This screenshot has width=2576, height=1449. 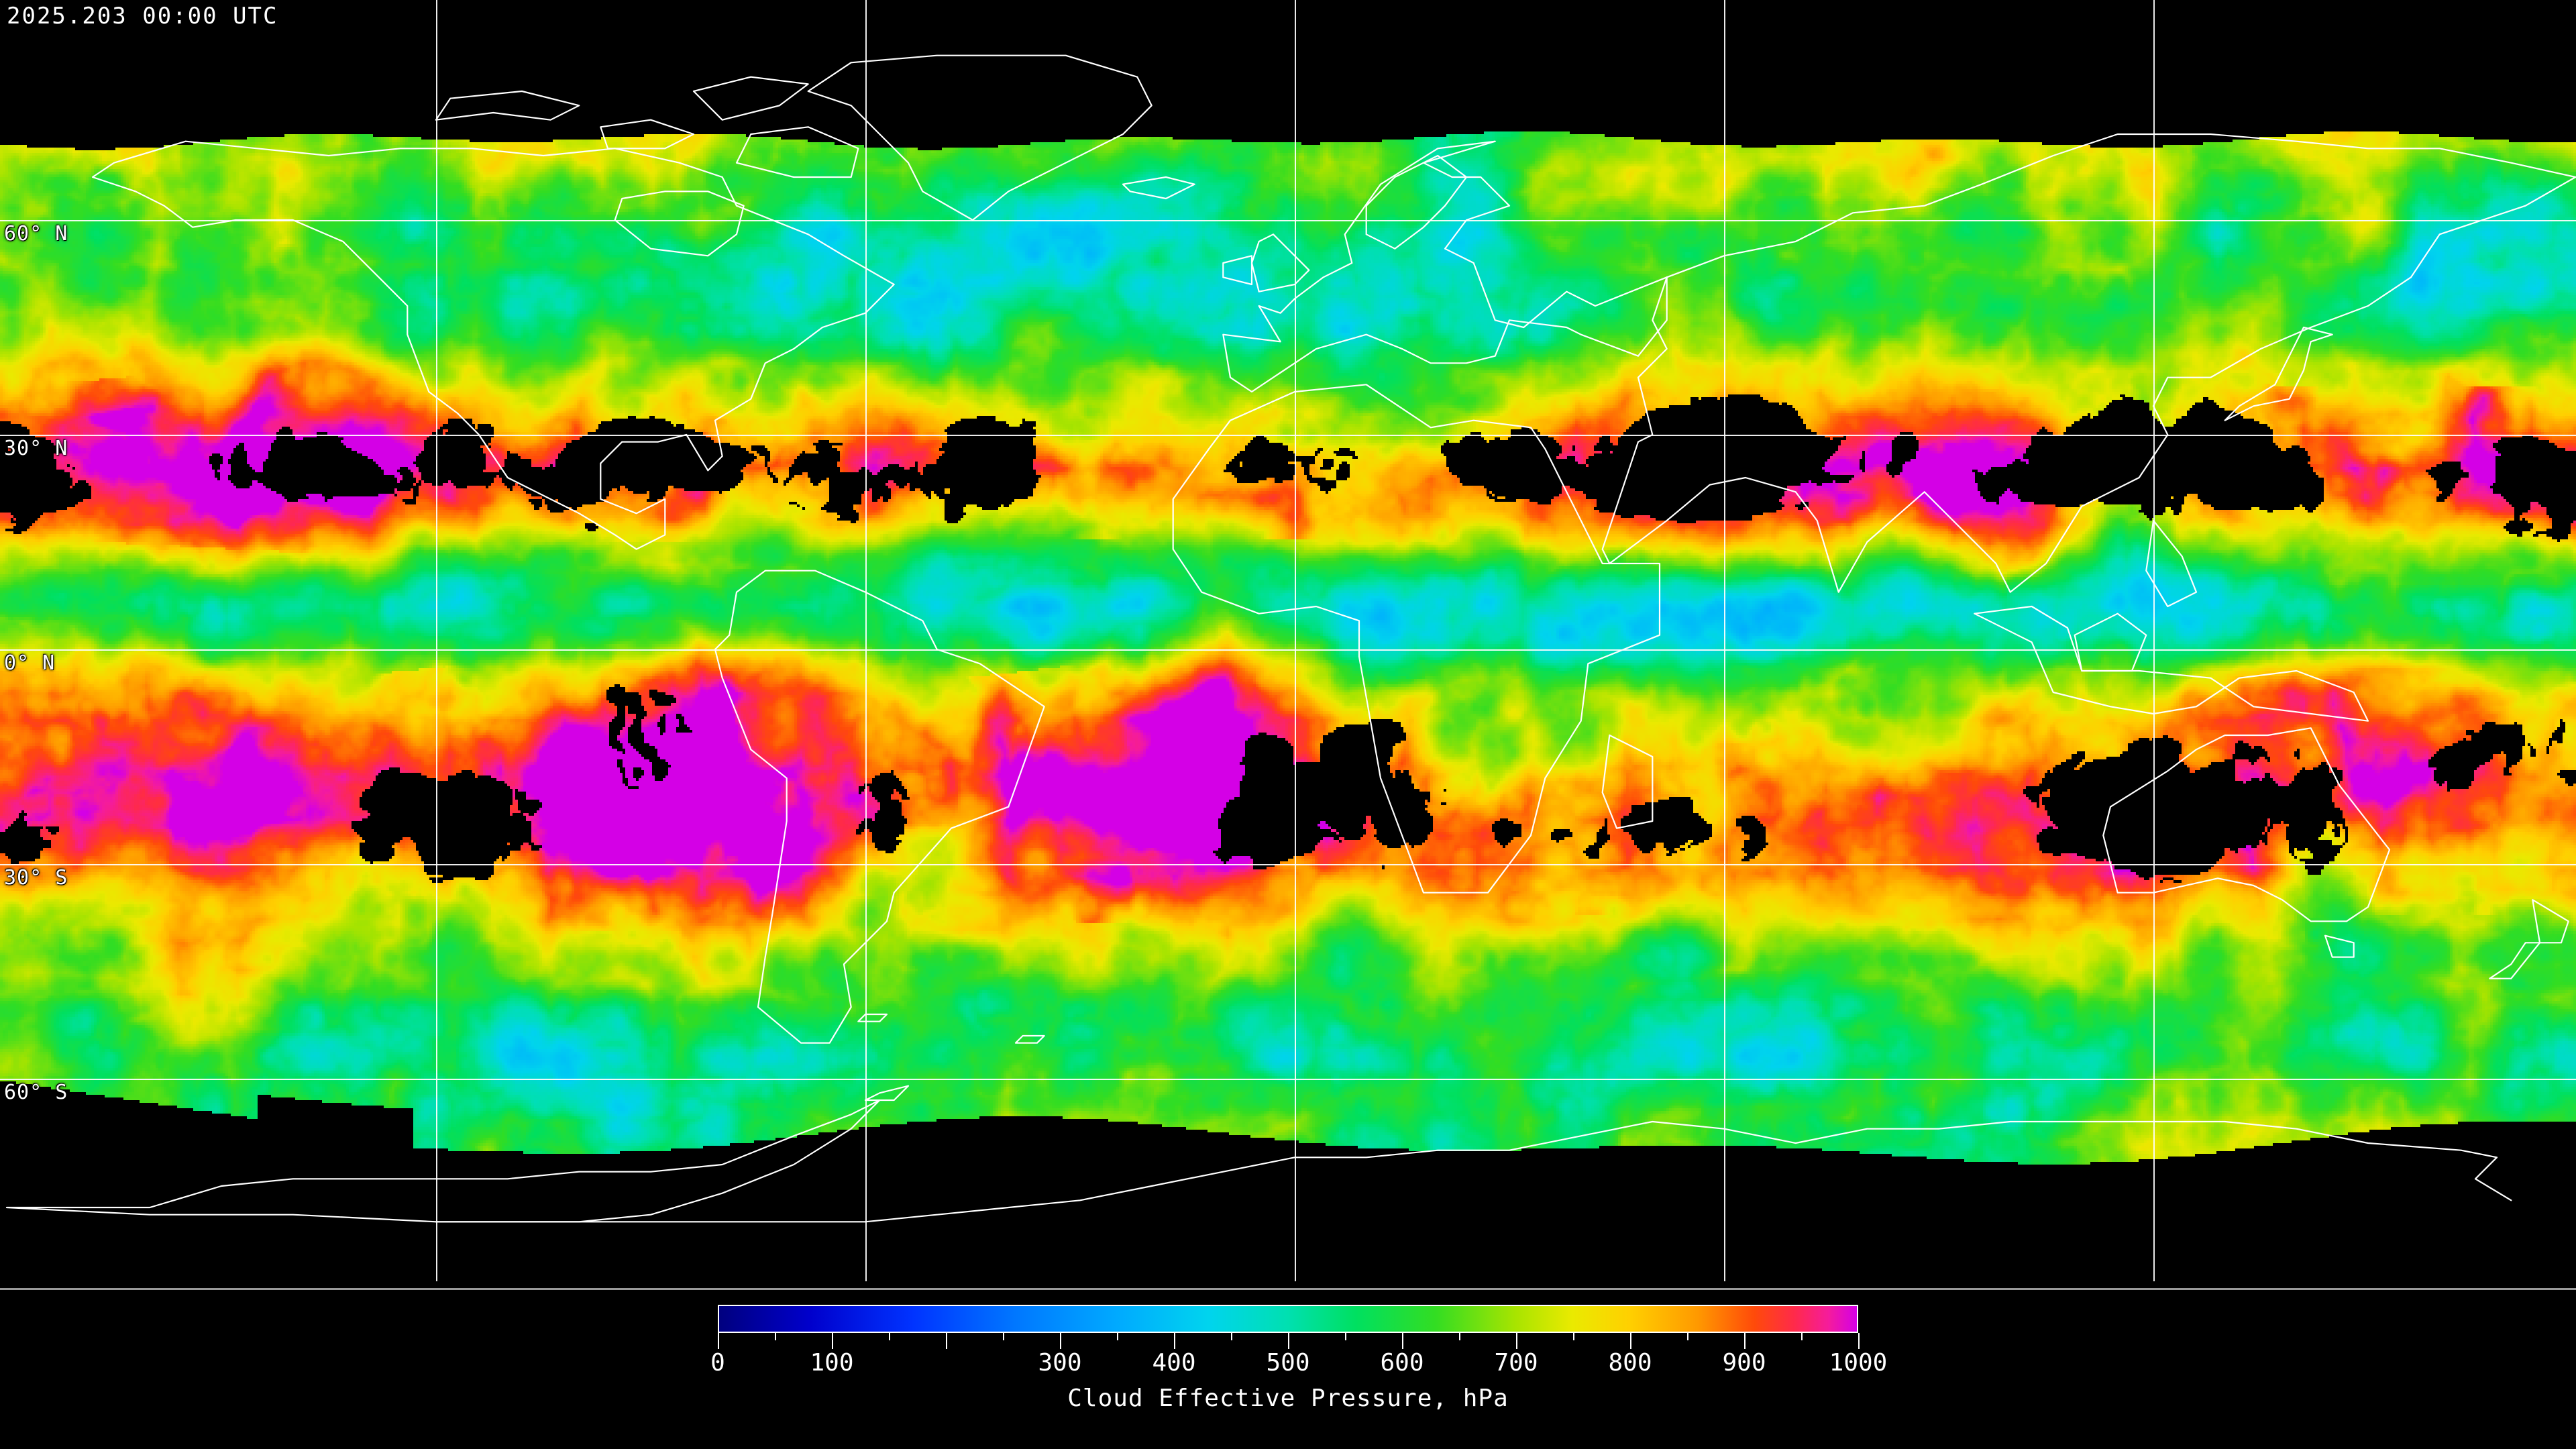 What do you see at coordinates (1288, 1289) in the screenshot?
I see `panel-divider` at bounding box center [1288, 1289].